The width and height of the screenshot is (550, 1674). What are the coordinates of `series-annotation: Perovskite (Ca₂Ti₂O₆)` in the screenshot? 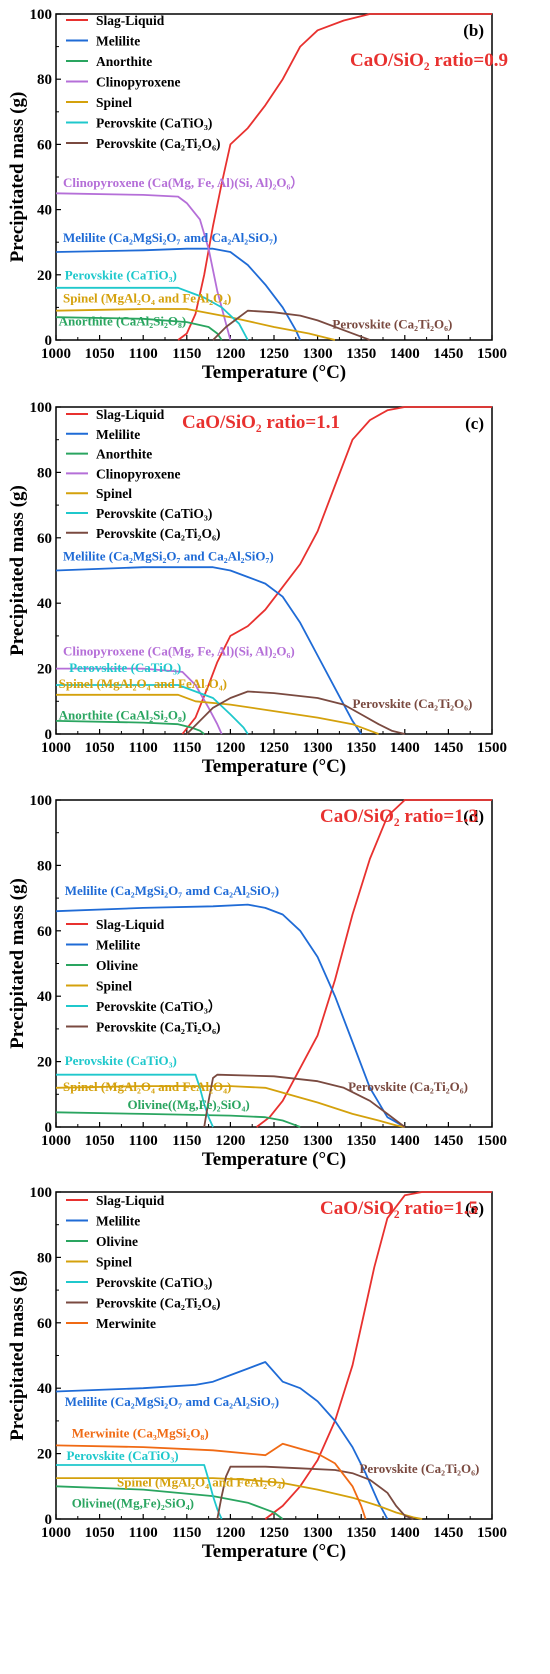 It's located at (392, 324).